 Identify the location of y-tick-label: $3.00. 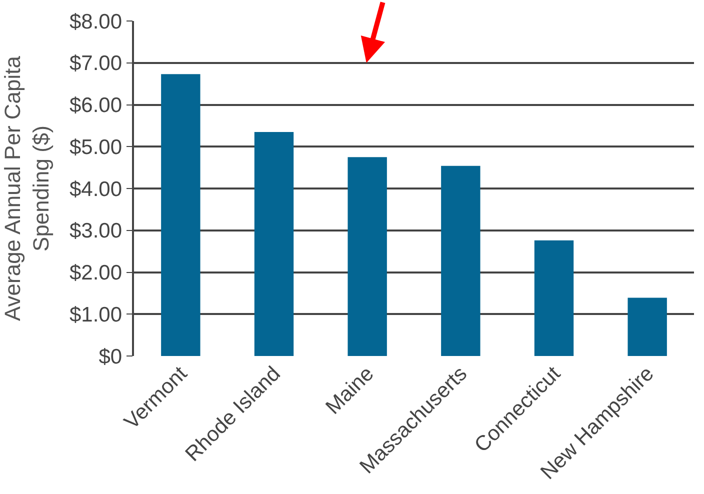
(95, 231).